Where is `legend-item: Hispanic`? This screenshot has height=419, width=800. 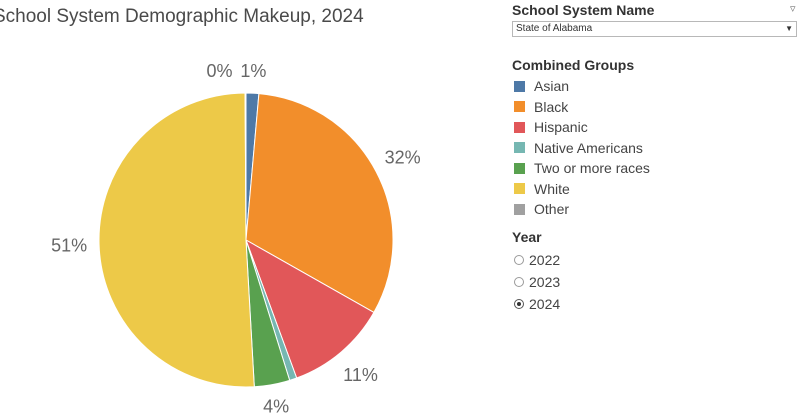
legend-item: Hispanic is located at coordinates (582, 127).